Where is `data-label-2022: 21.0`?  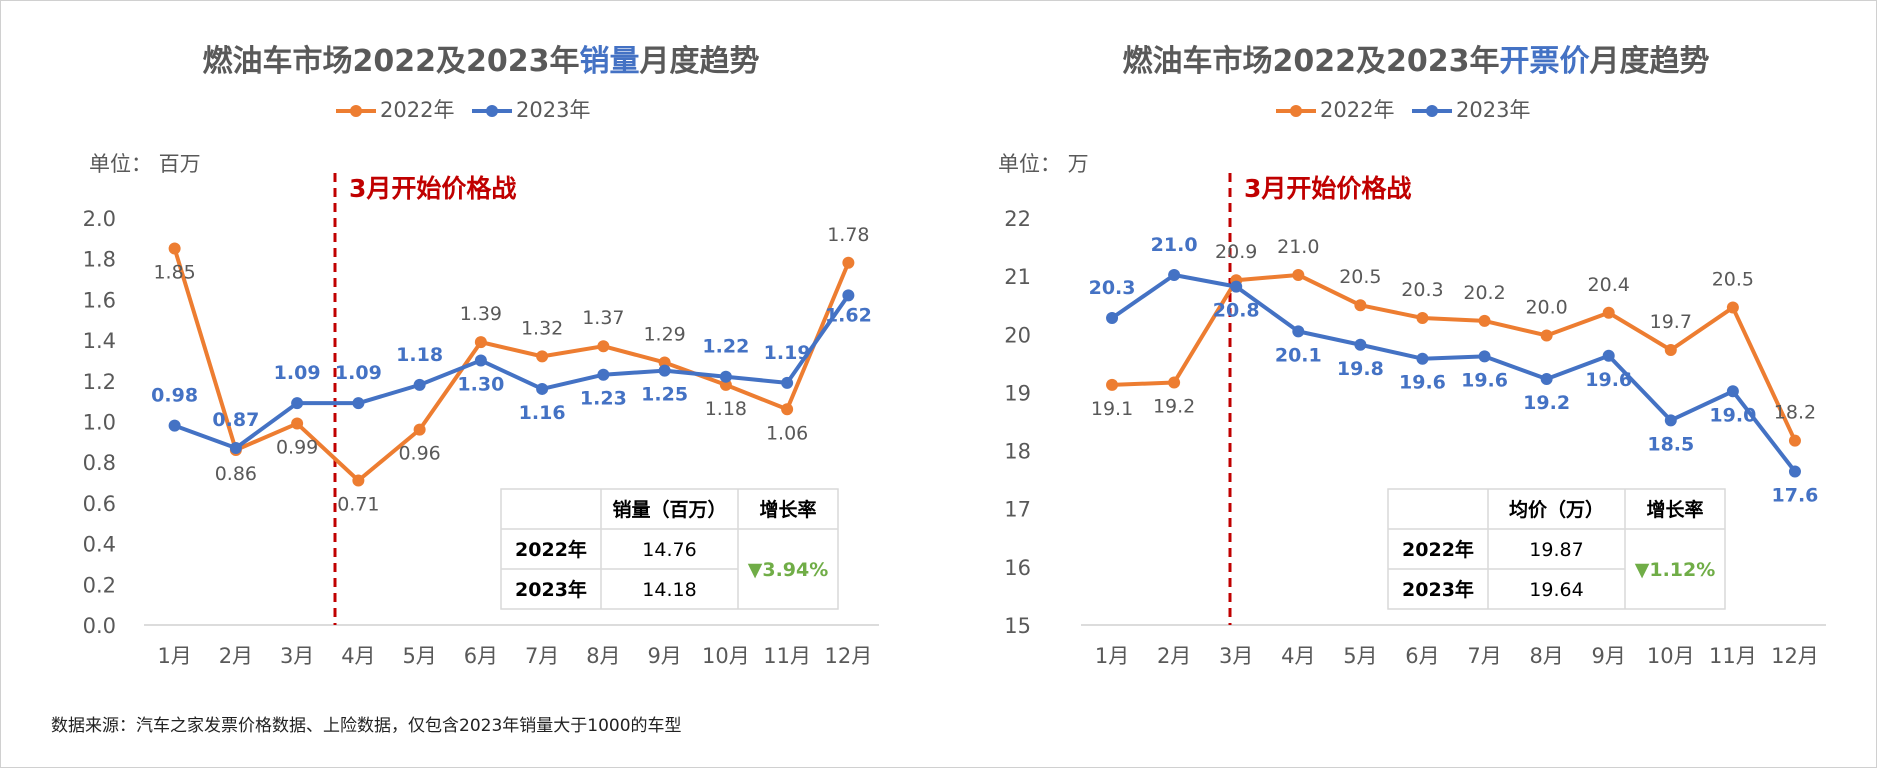 data-label-2022: 21.0 is located at coordinates (1298, 247).